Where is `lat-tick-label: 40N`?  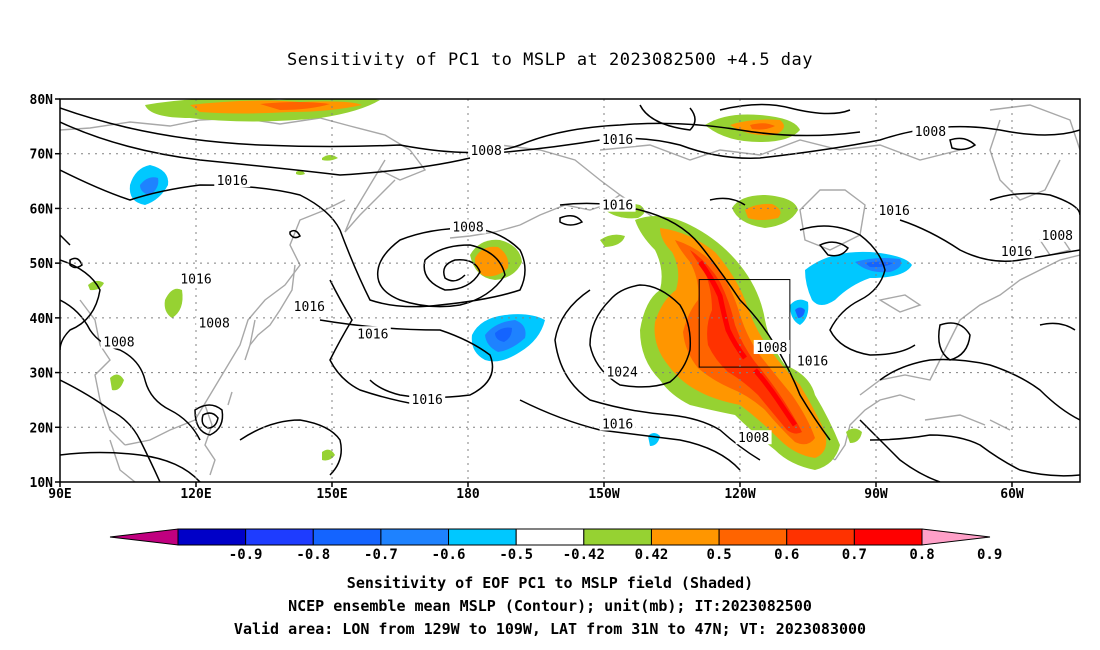
lat-tick-label: 40N is located at coordinates (42, 319).